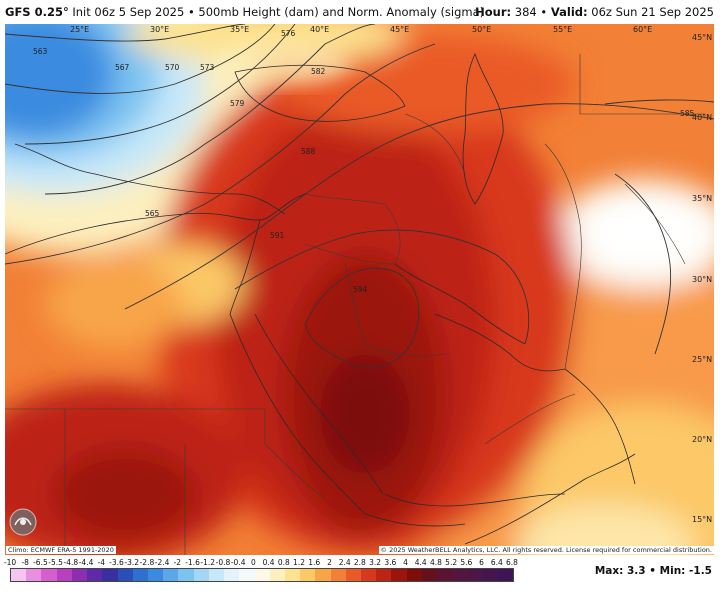 The image size is (720, 591). Describe the element at coordinates (702, 37) in the screenshot. I see `lat-label: 45°N` at that location.